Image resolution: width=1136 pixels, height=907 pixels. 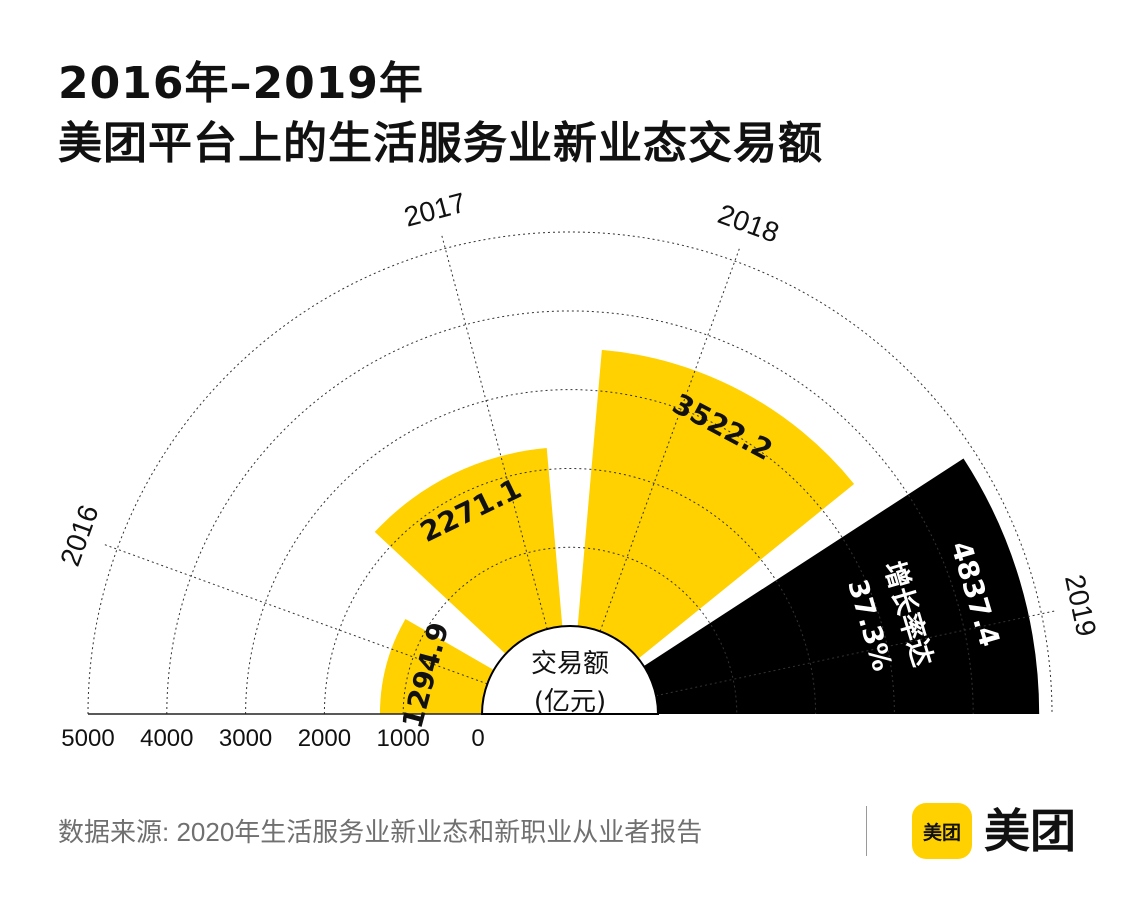 I want to click on bar-2019, so click(x=841, y=586).